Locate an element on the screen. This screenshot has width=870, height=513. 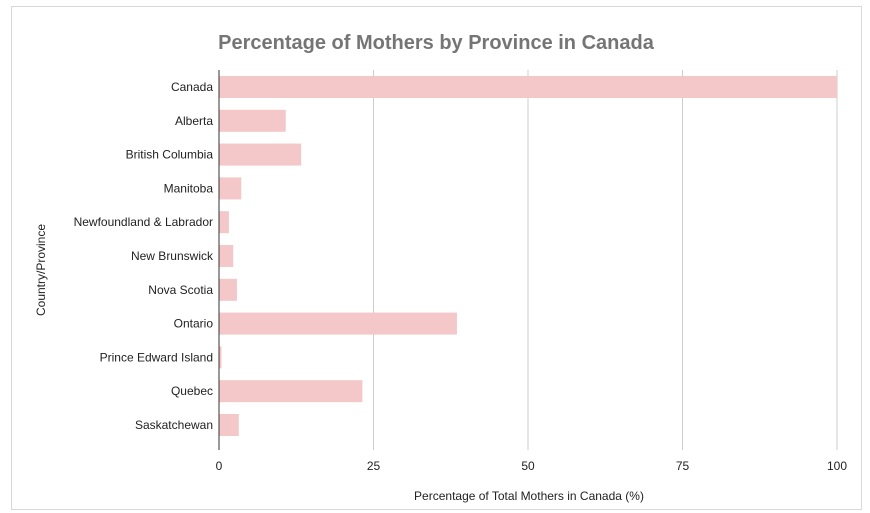
x-tick-label: 75 is located at coordinates (683, 466).